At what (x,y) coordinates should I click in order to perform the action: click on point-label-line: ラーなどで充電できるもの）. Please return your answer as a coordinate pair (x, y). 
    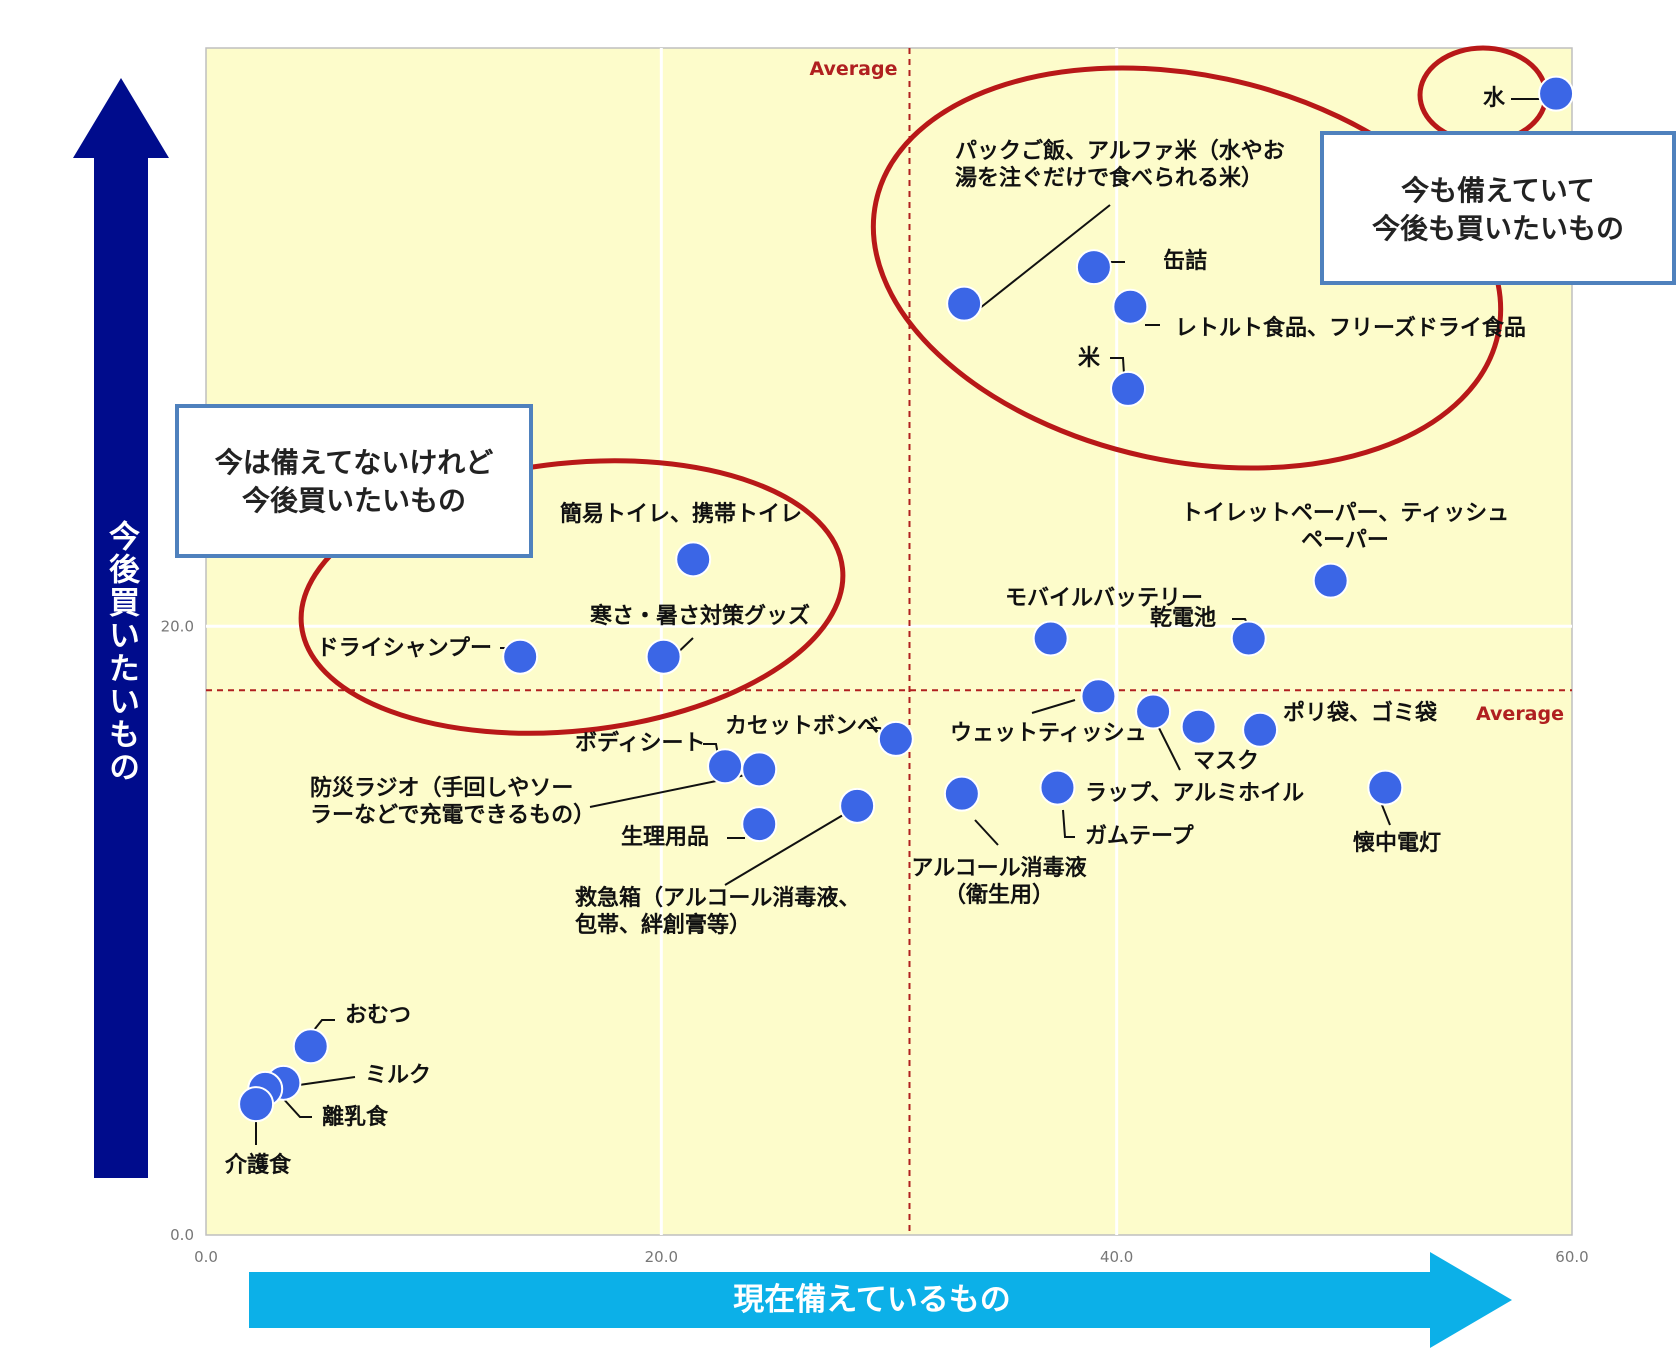
    Looking at the image, I should click on (452, 815).